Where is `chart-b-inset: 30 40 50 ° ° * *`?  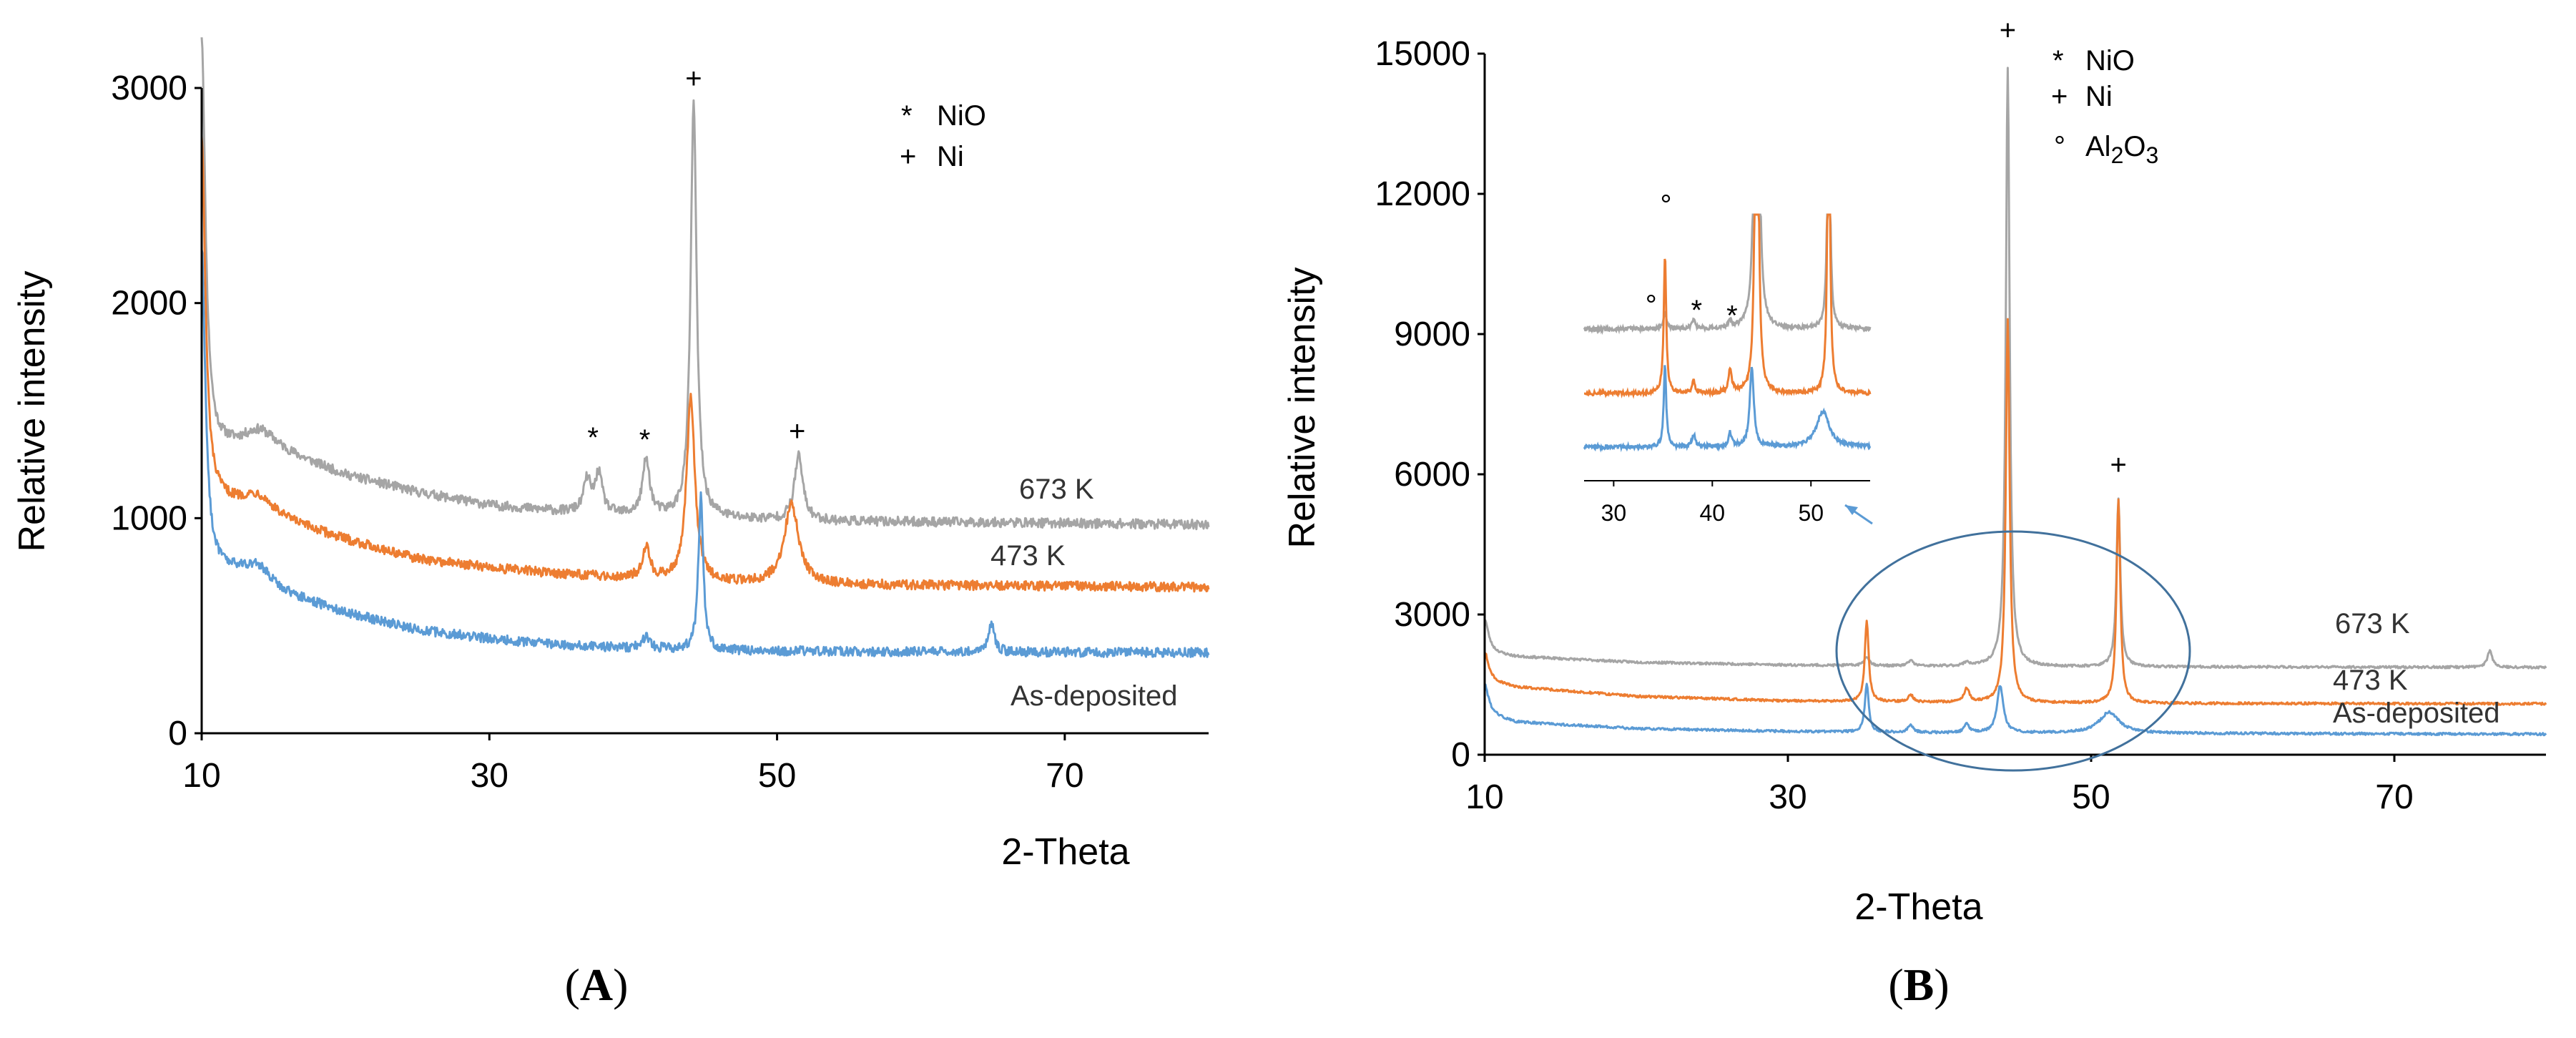 chart-b-inset: 30 40 50 ° ° * * is located at coordinates (1724, 358).